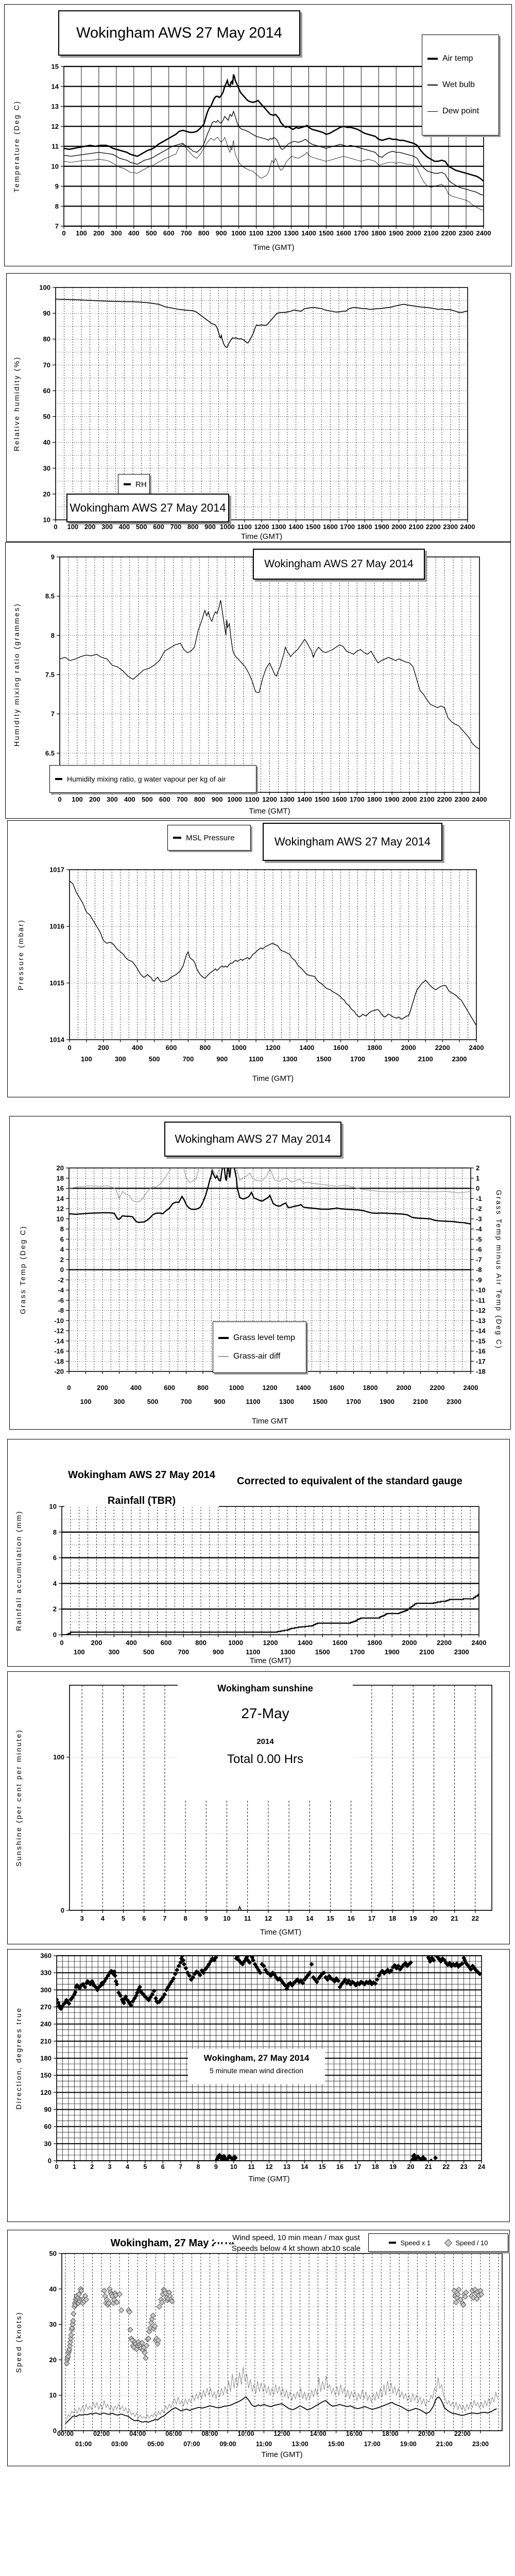  What do you see at coordinates (313, 527) in the screenshot?
I see `svg-text: 1500` at bounding box center [313, 527].